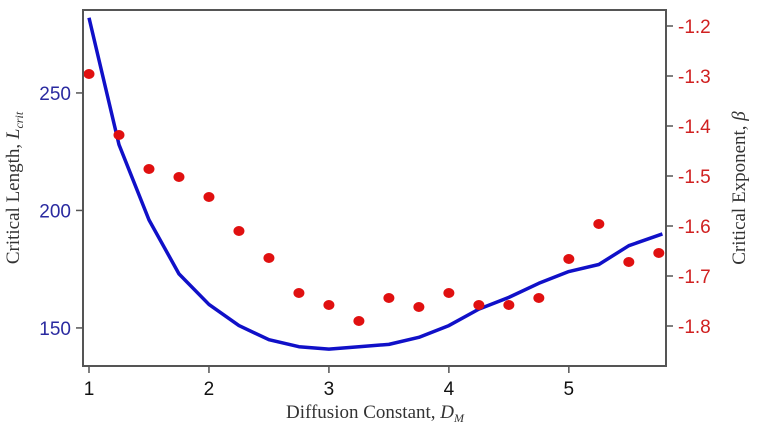  Describe the element at coordinates (739, 188) in the screenshot. I see `y-right-axis-label: Critical Exponent, β` at that location.